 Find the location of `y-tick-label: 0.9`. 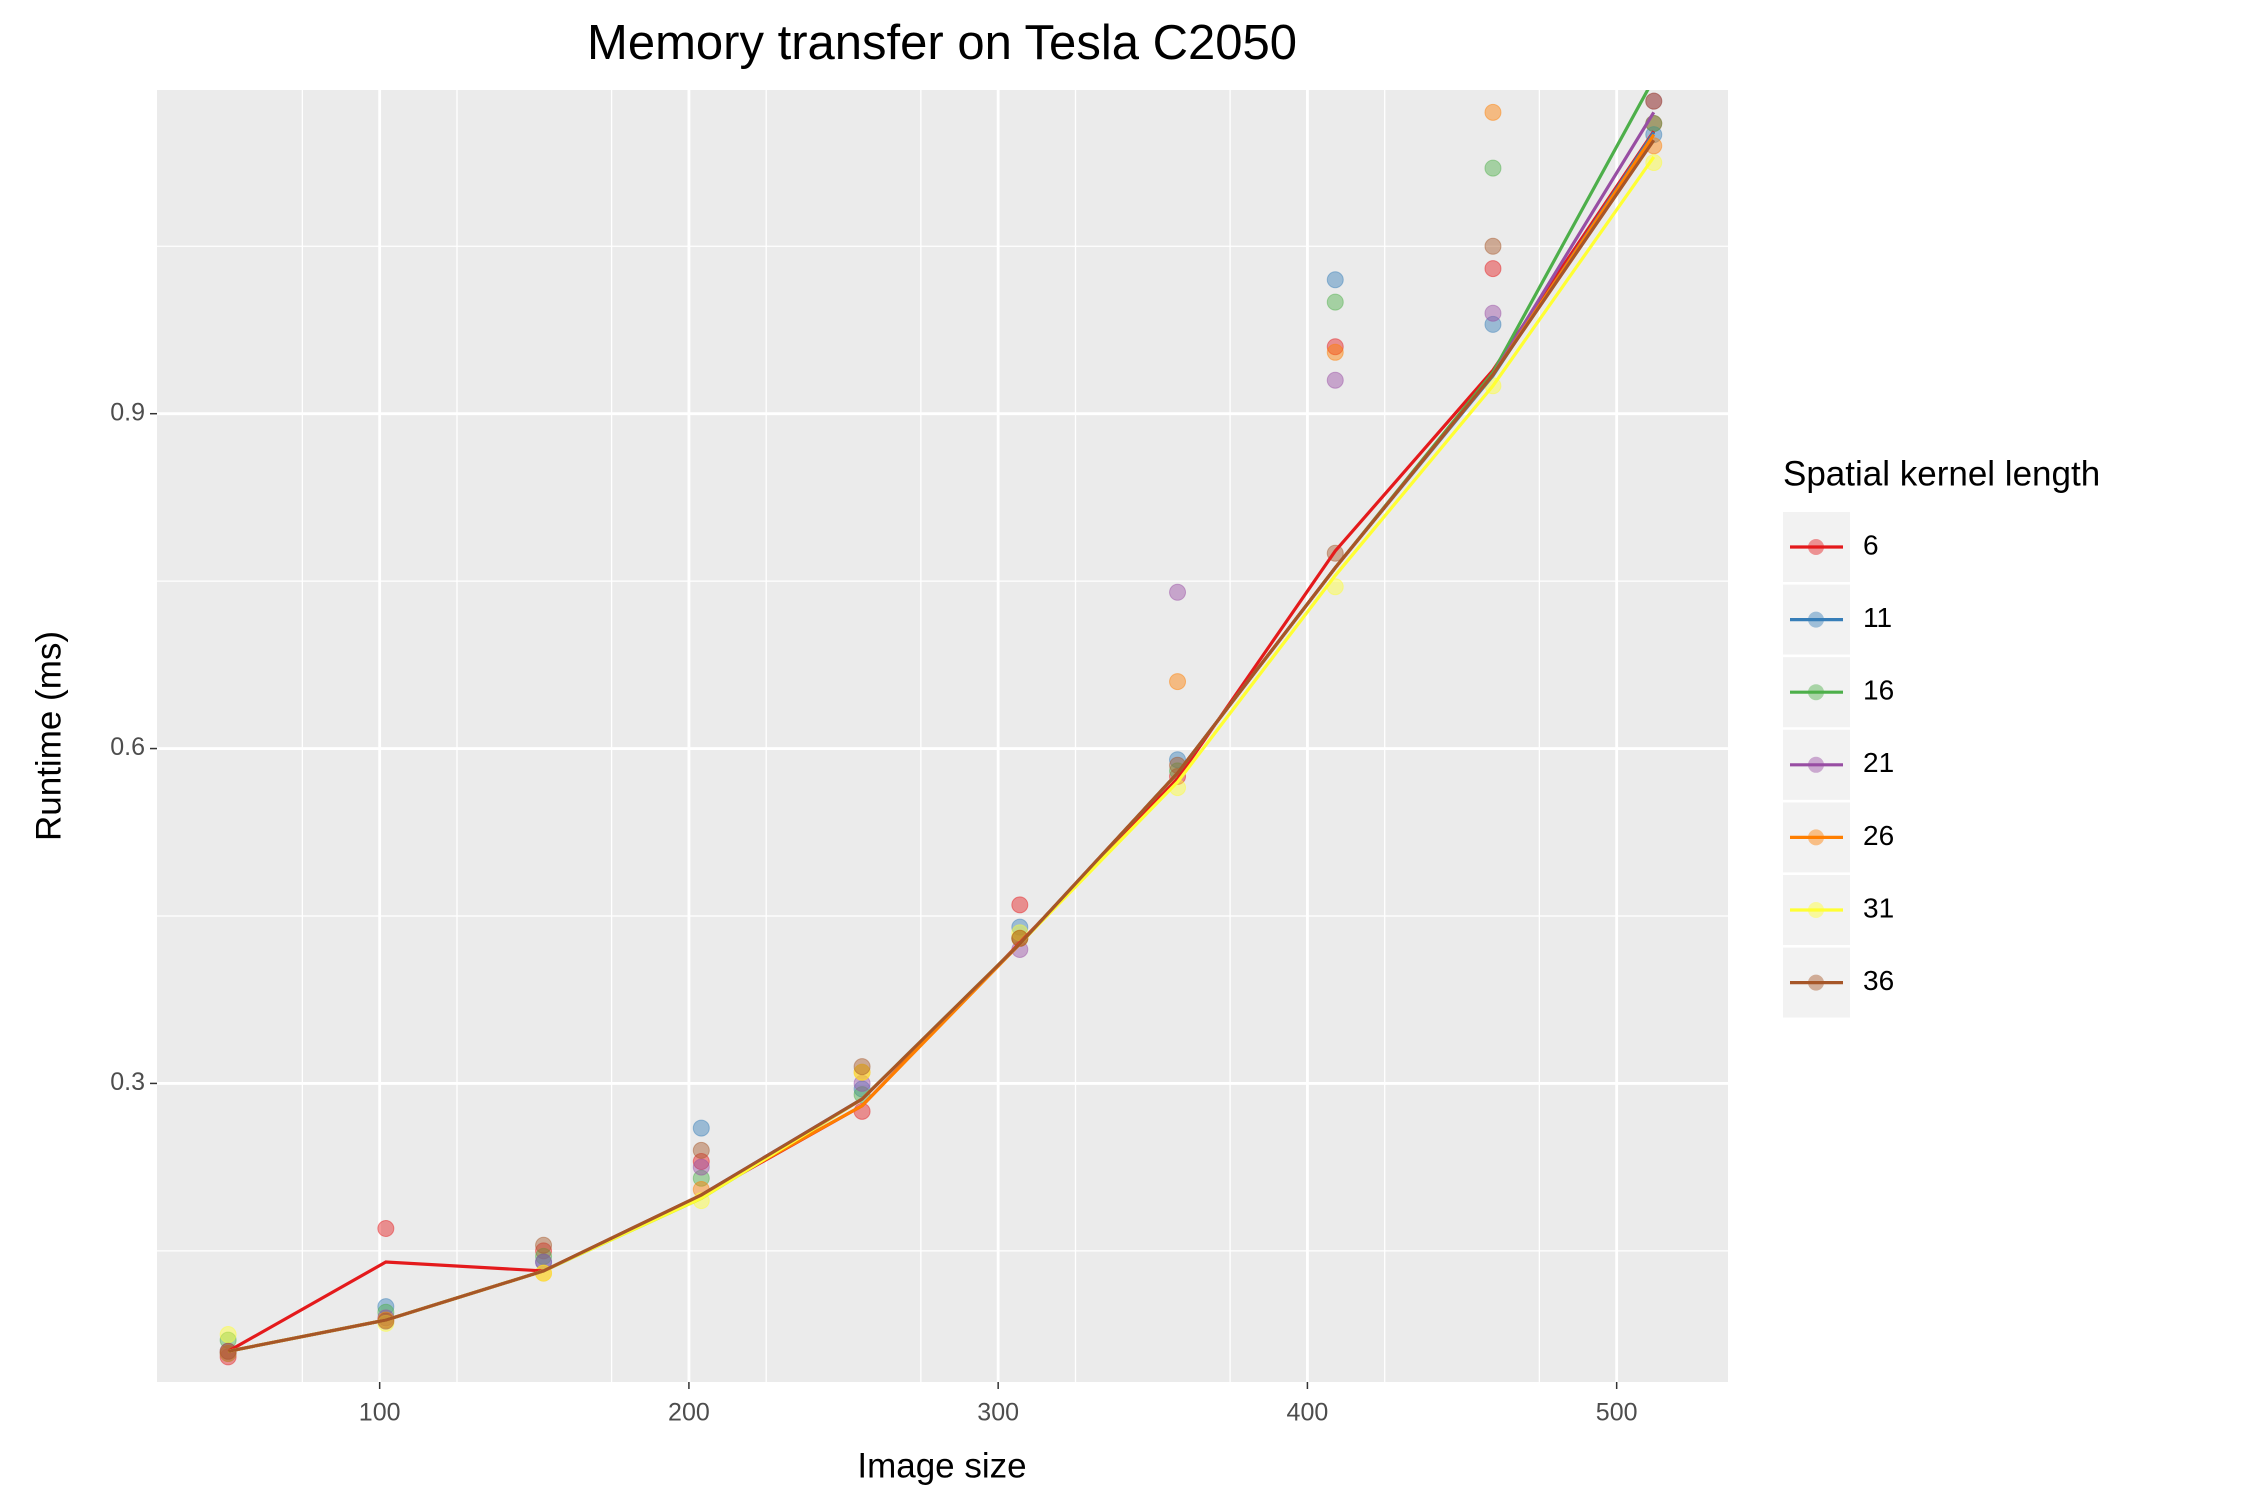

y-tick-label: 0.9 is located at coordinates (127, 412).